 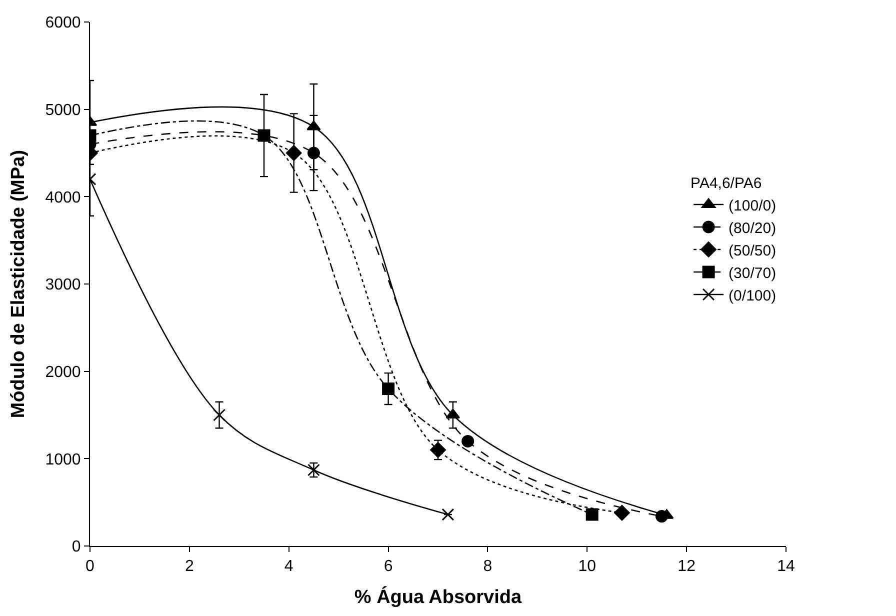 What do you see at coordinates (90, 567) in the screenshot?
I see `x-tick-label: 0` at bounding box center [90, 567].